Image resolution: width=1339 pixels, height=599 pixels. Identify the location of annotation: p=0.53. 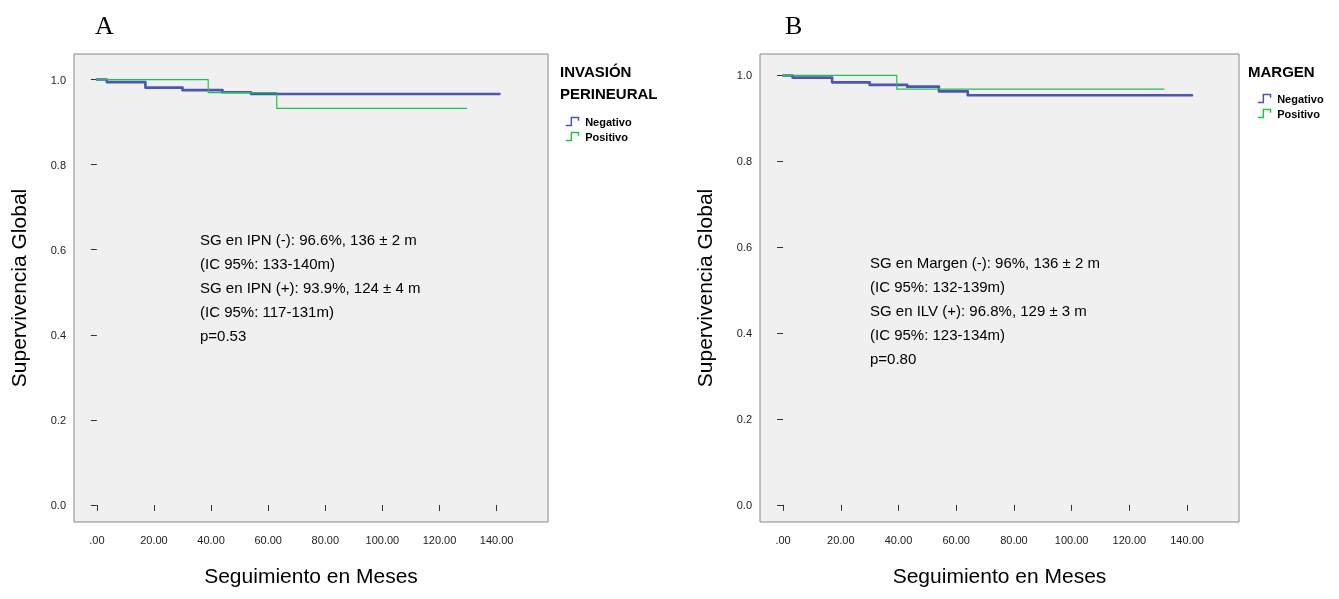
(223, 335).